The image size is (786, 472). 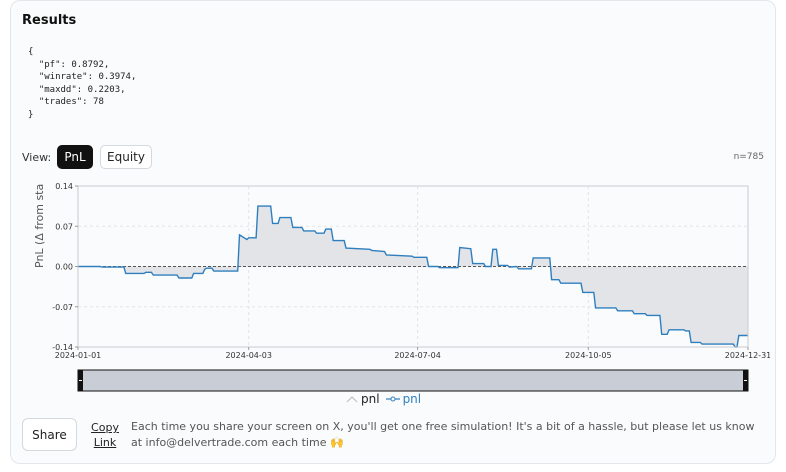 What do you see at coordinates (588, 355) in the screenshot?
I see `x-tick-label: 2024-10-05` at bounding box center [588, 355].